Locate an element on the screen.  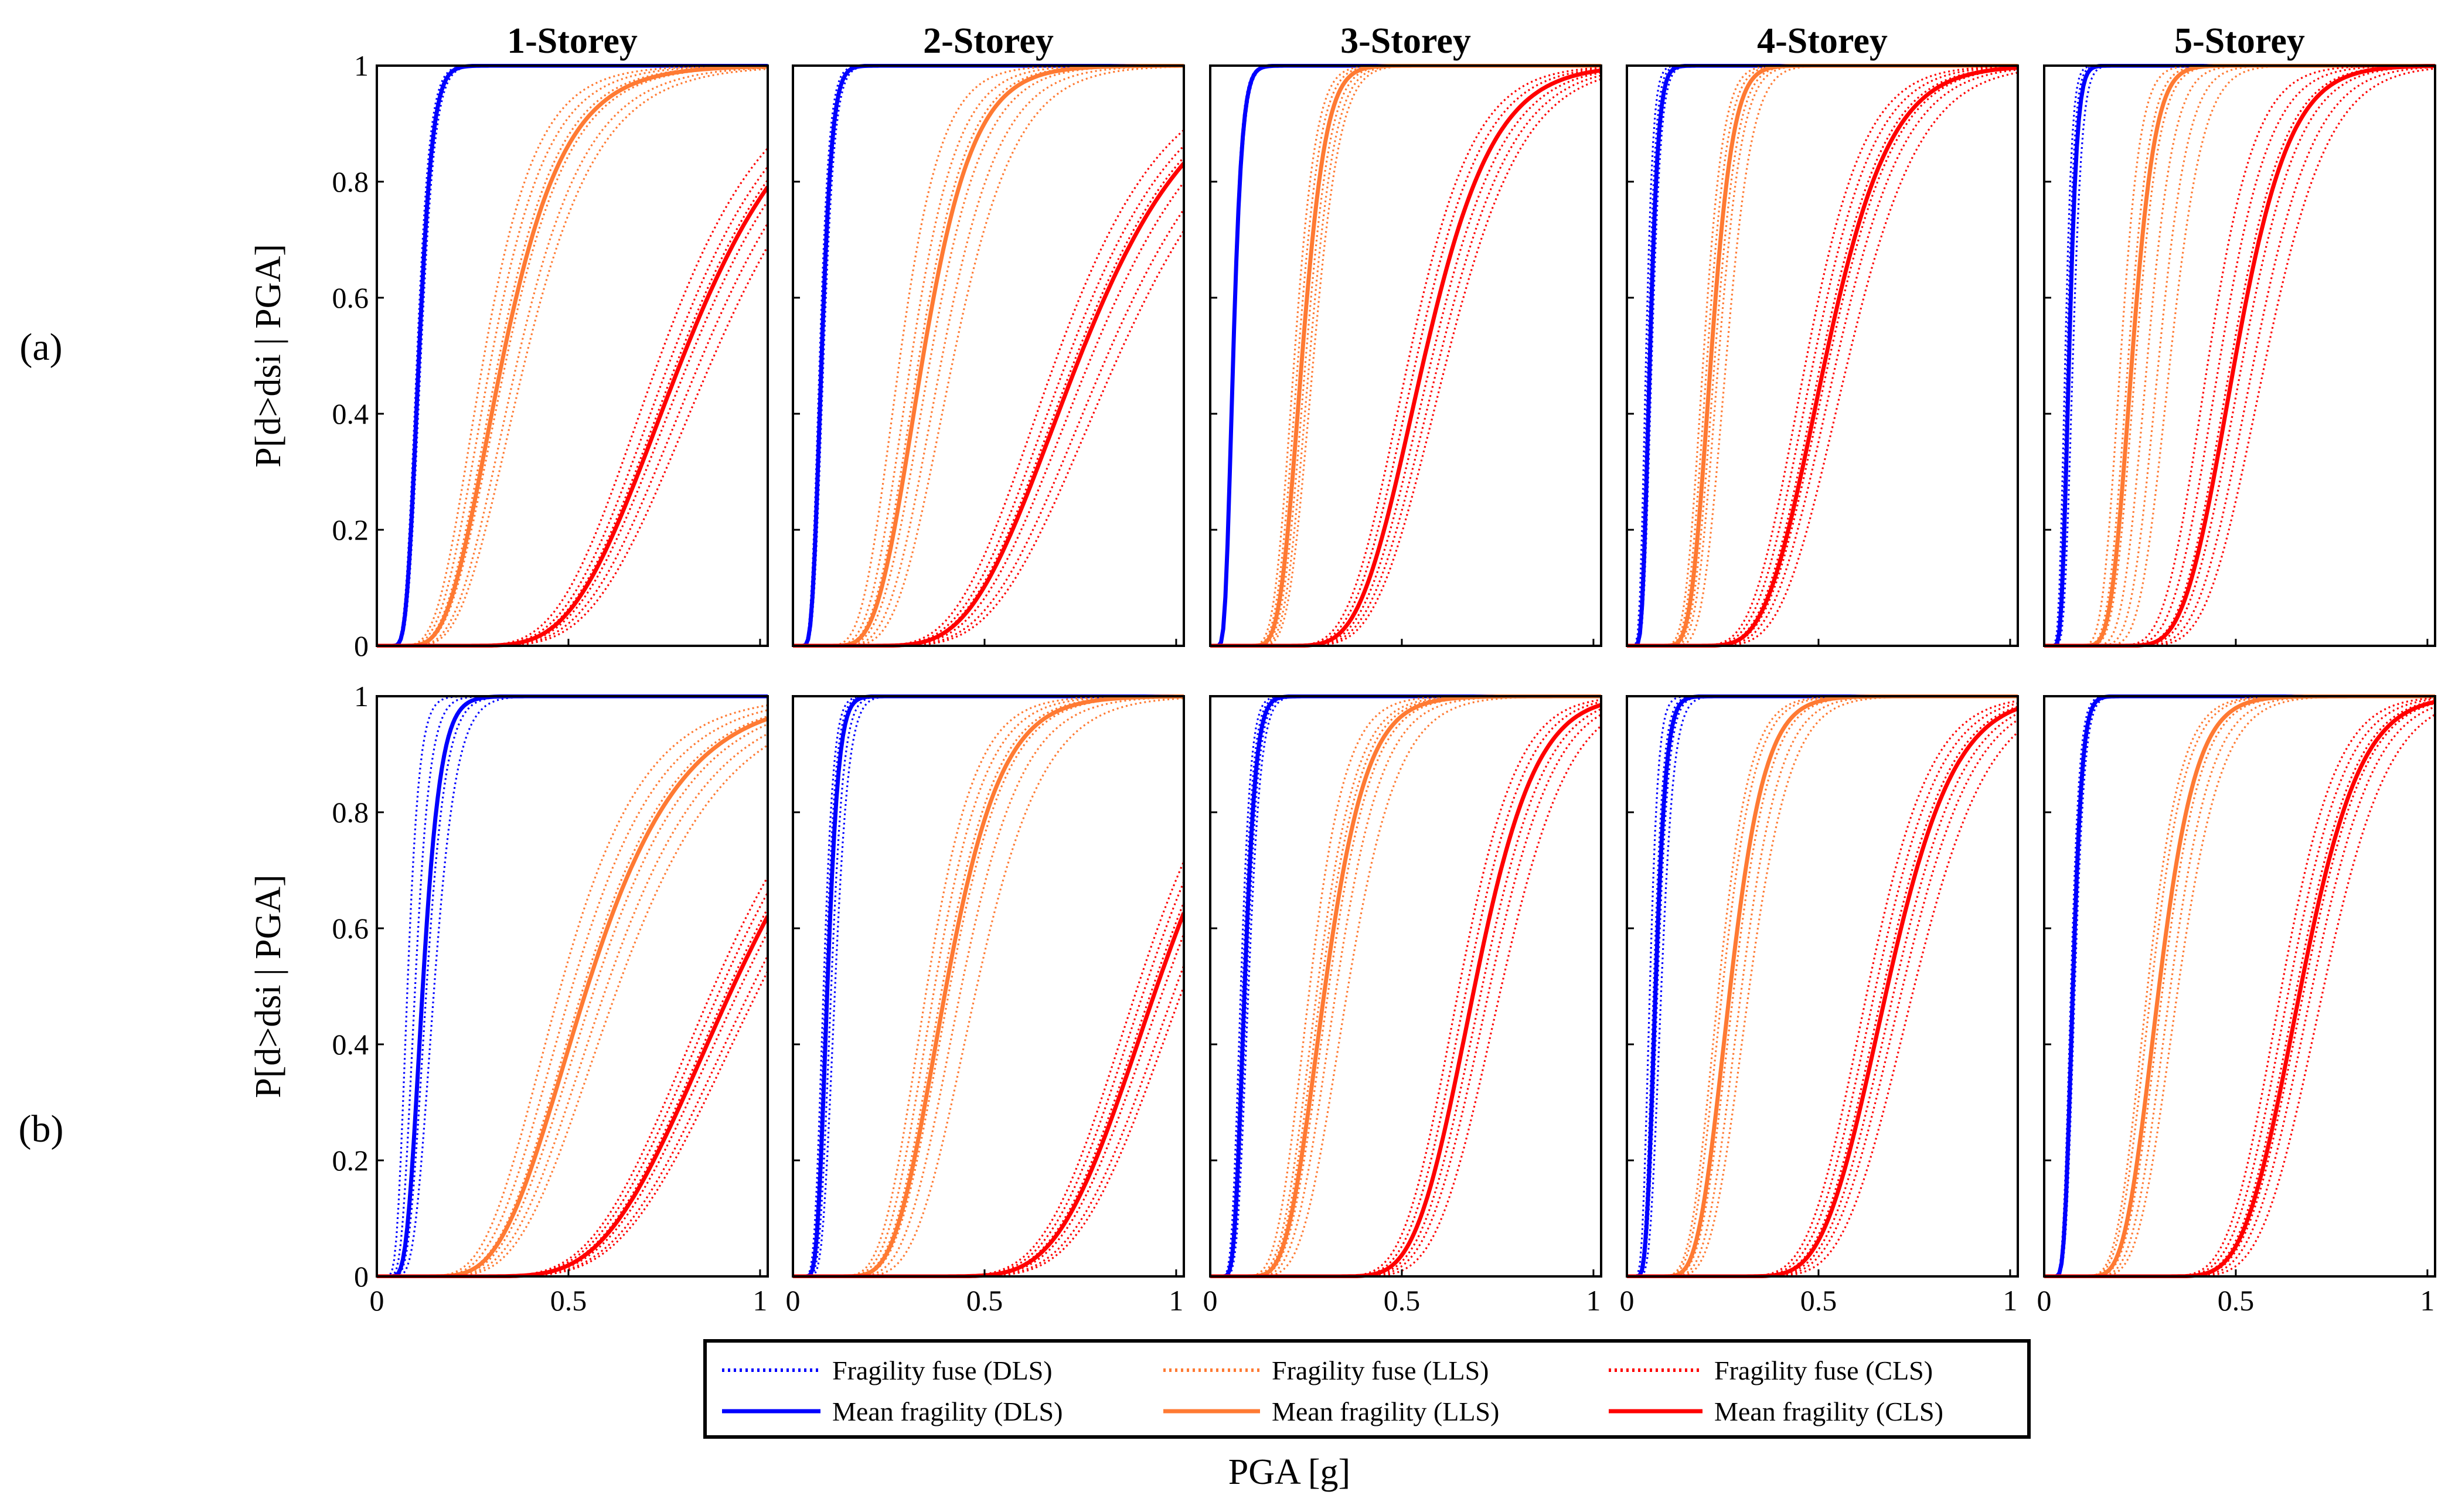
panel-b-3: 0 0.5 1 is located at coordinates (1402, 1005).